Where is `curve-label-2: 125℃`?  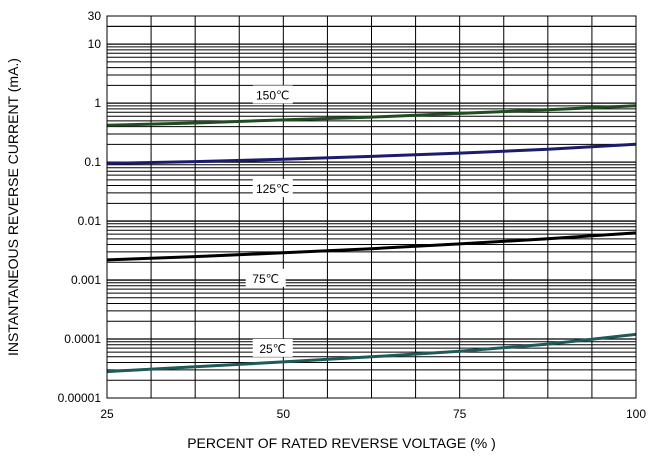
curve-label-2: 125℃ is located at coordinates (272, 187).